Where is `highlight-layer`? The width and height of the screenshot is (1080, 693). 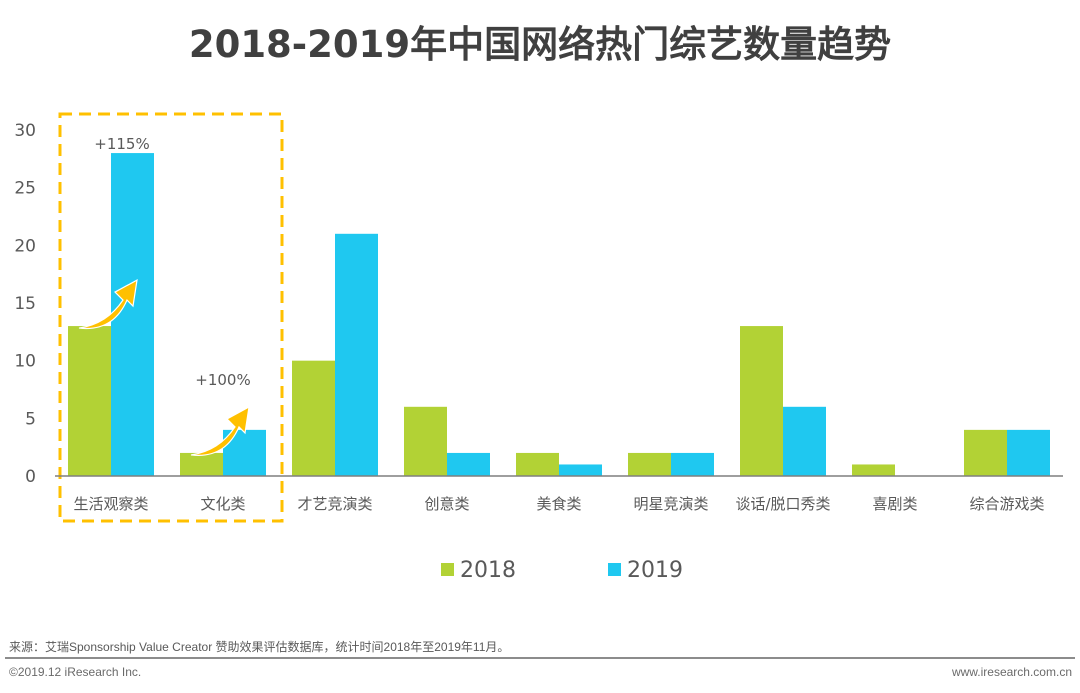 highlight-layer is located at coordinates (171, 317).